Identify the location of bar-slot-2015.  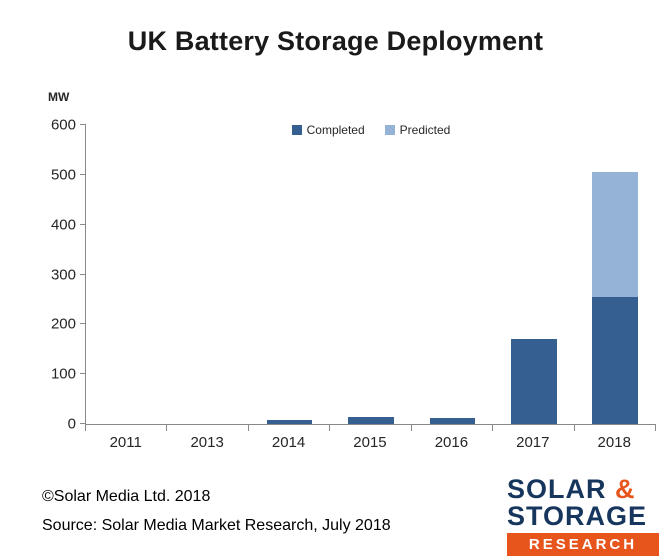
(370, 274).